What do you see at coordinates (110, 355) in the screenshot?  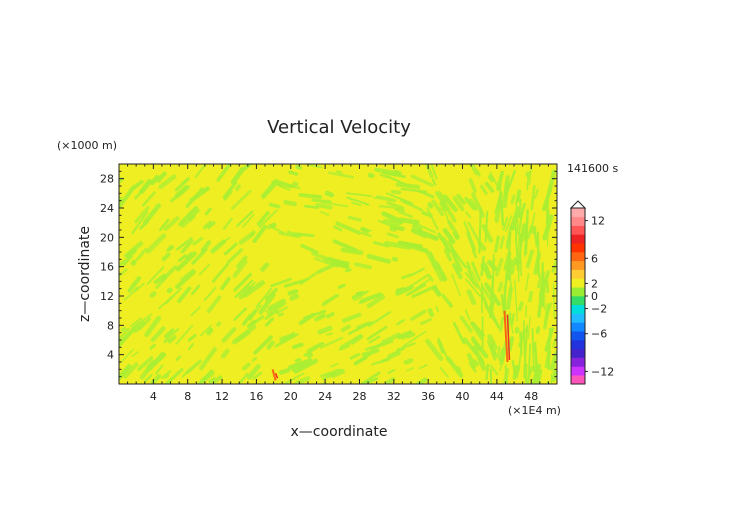 I see `y-tick-label: 4` at bounding box center [110, 355].